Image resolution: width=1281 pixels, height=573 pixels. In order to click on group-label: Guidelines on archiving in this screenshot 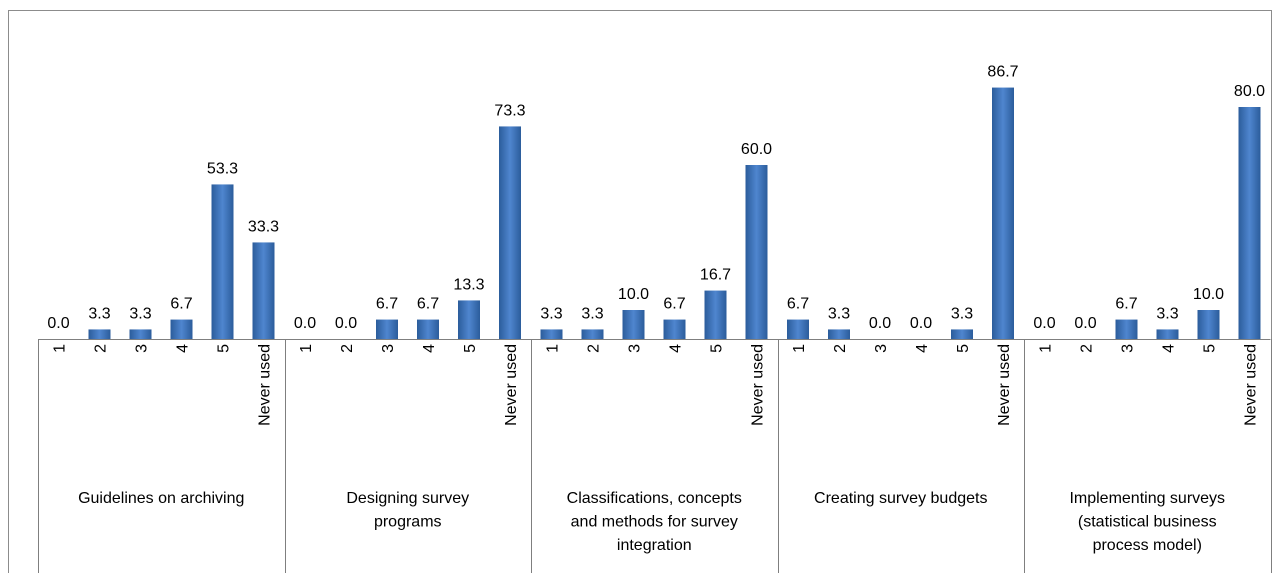, I will do `click(161, 498)`.